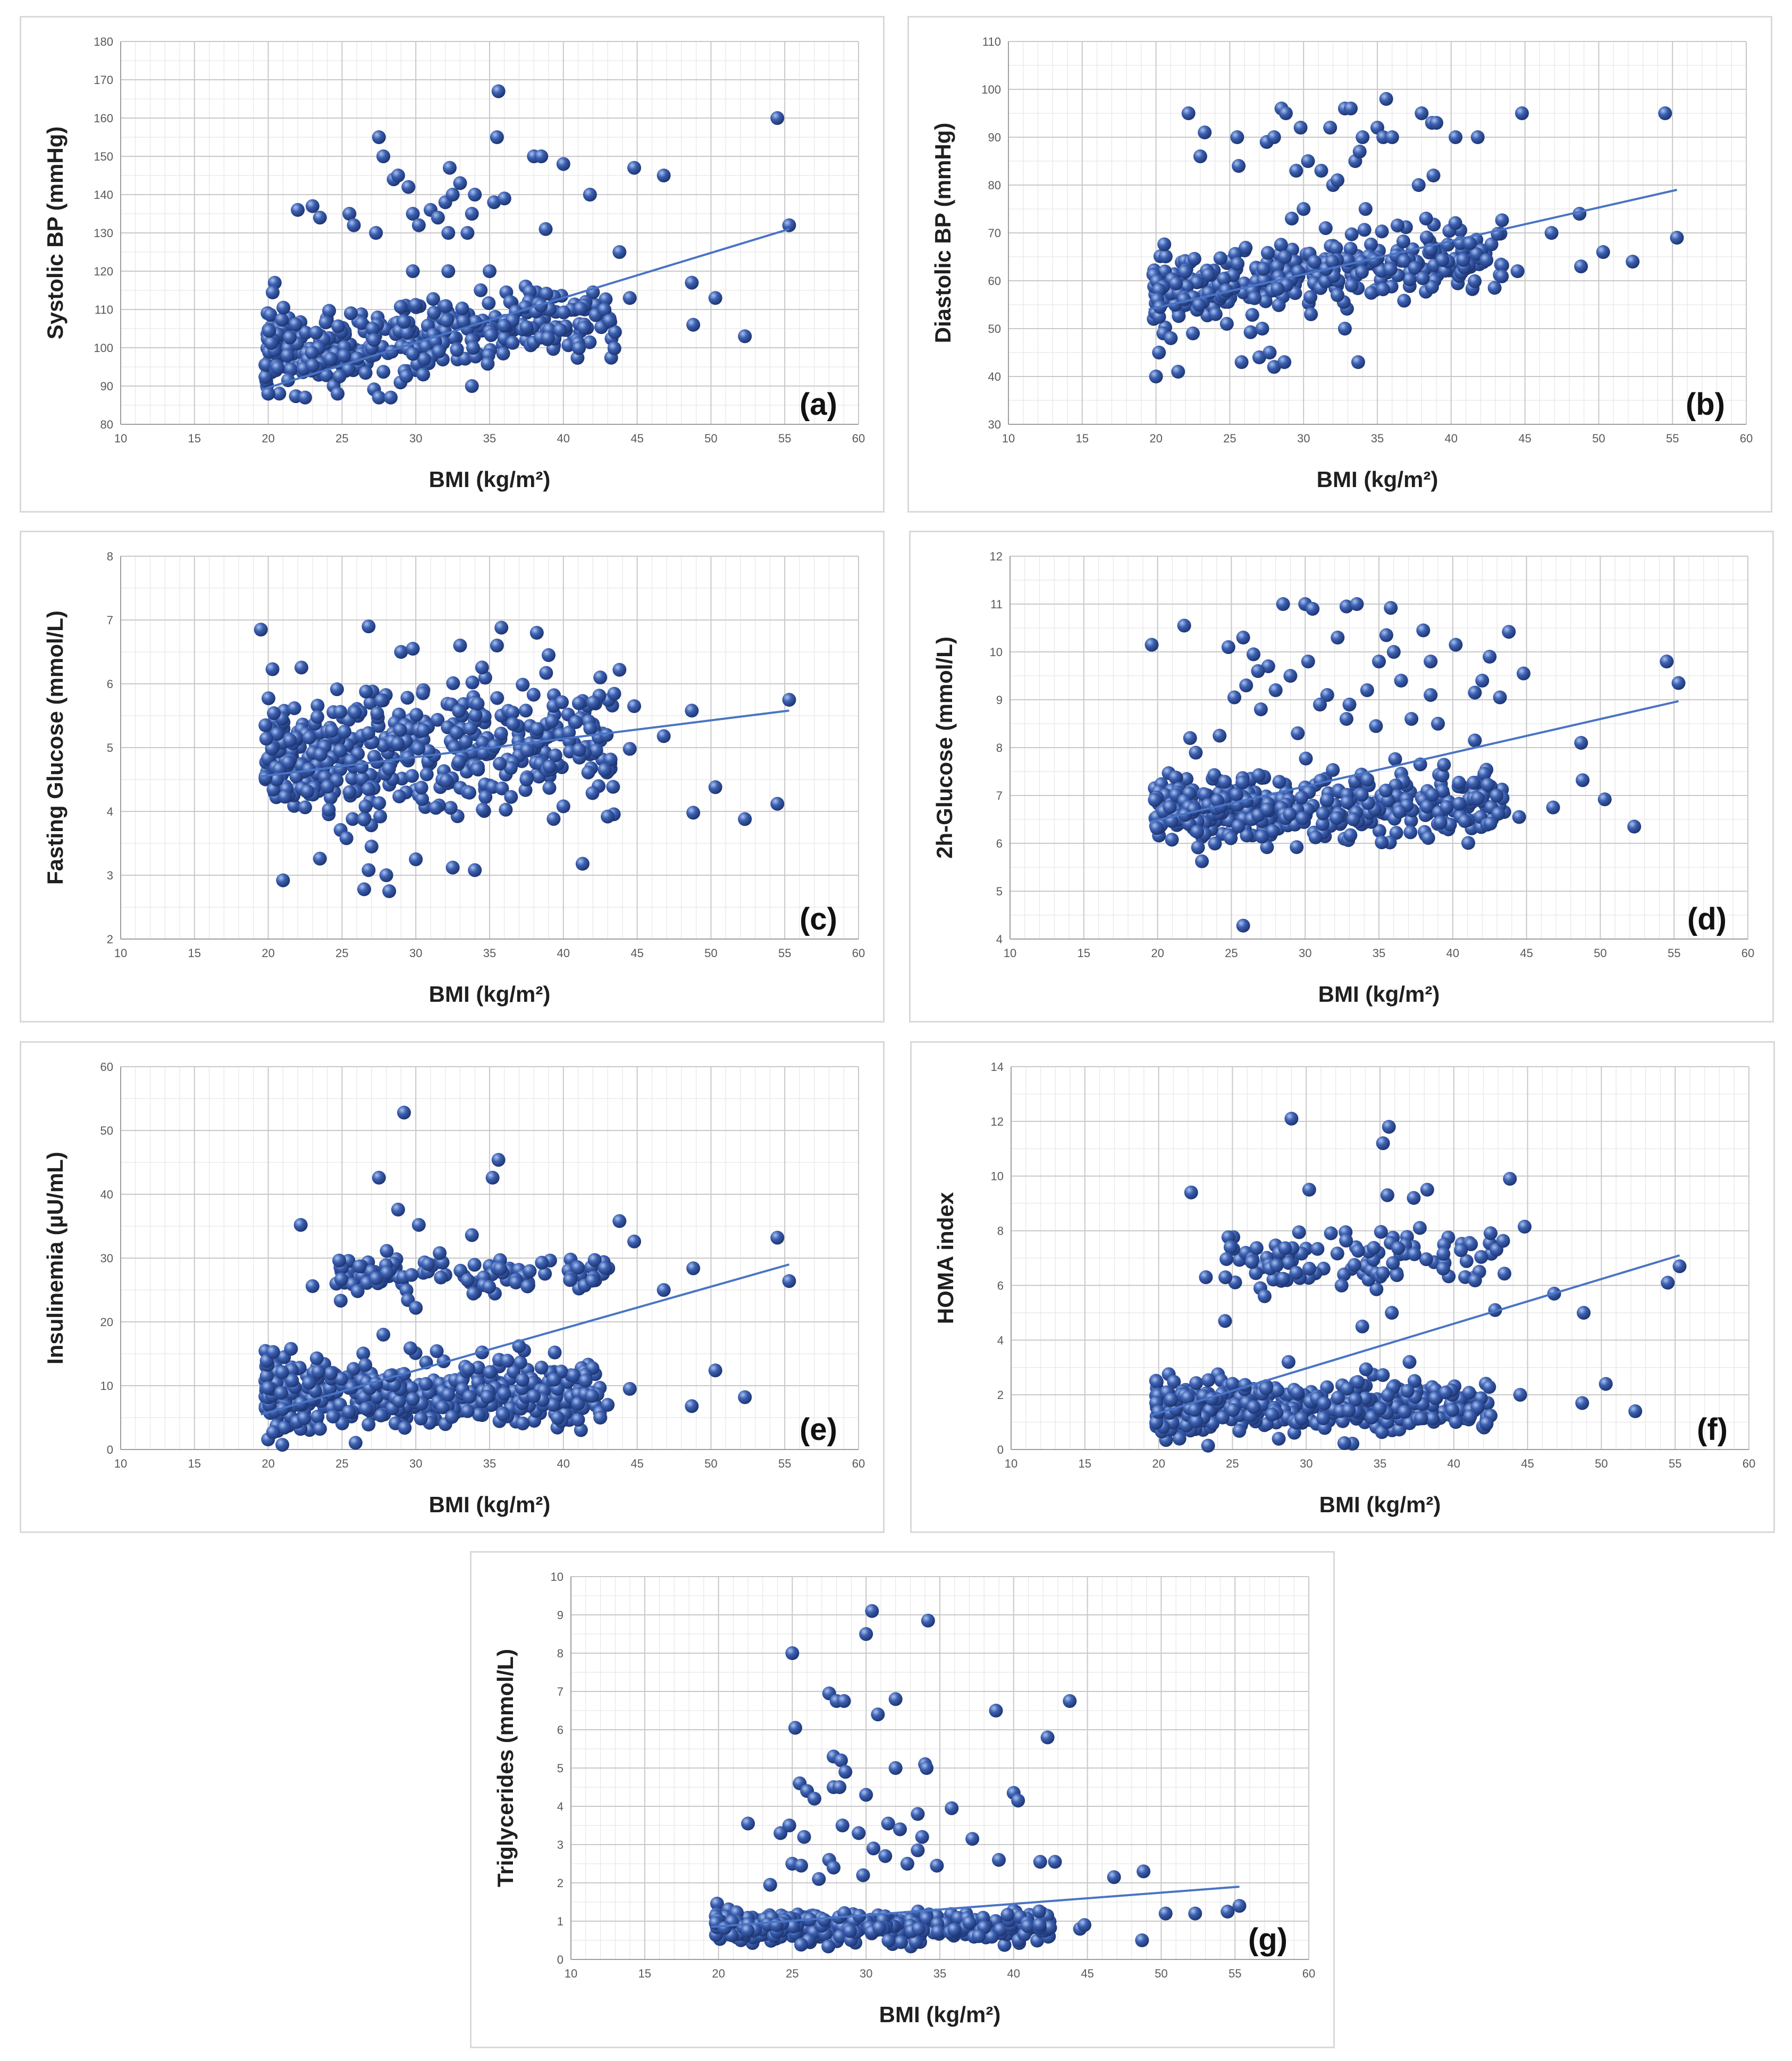  Describe the element at coordinates (557, 1577) in the screenshot. I see `y-tick-label: 10` at that location.